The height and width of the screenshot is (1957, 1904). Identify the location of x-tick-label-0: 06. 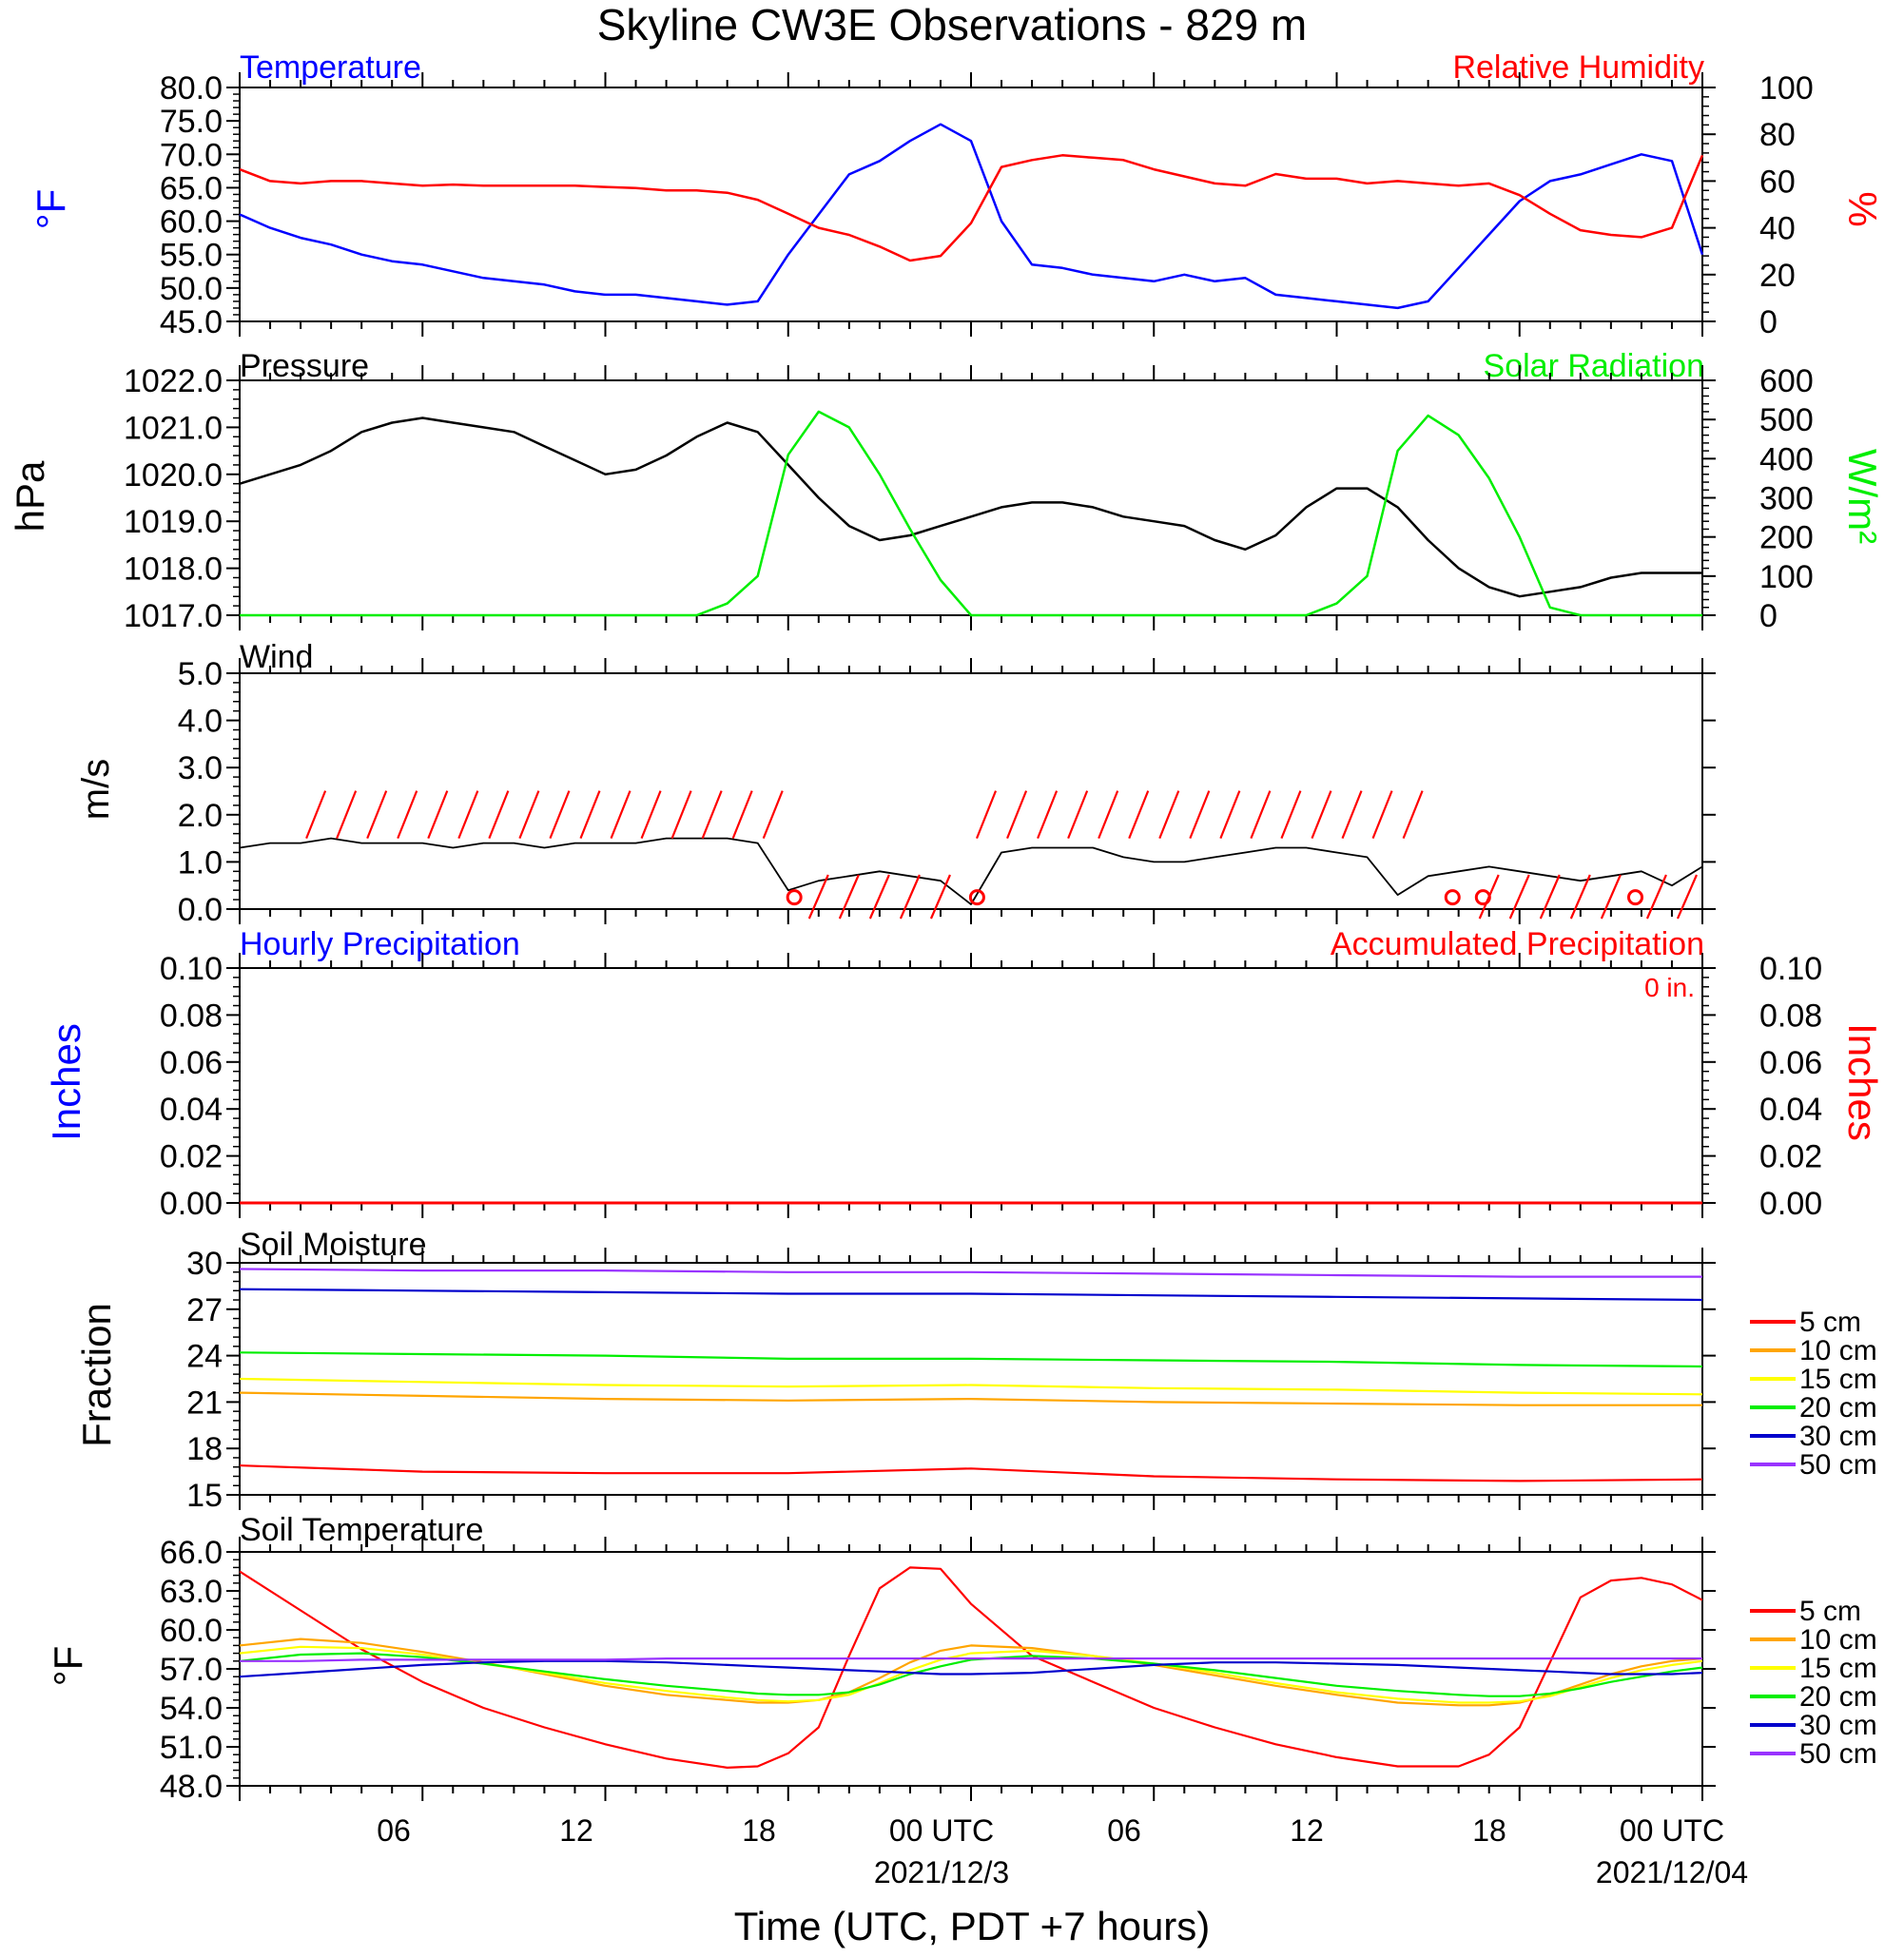
(394, 1830).